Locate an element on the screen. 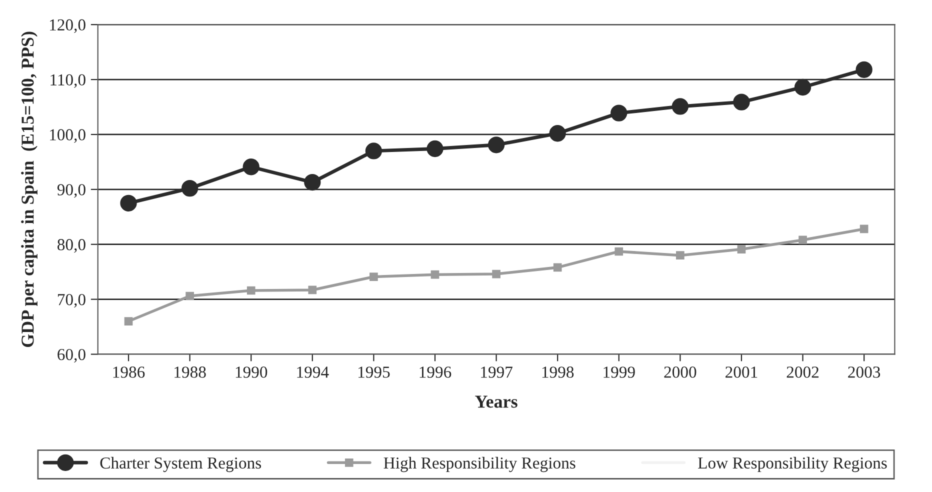 The width and height of the screenshot is (932, 492). y-tick-label: 100,0 is located at coordinates (68, 136).